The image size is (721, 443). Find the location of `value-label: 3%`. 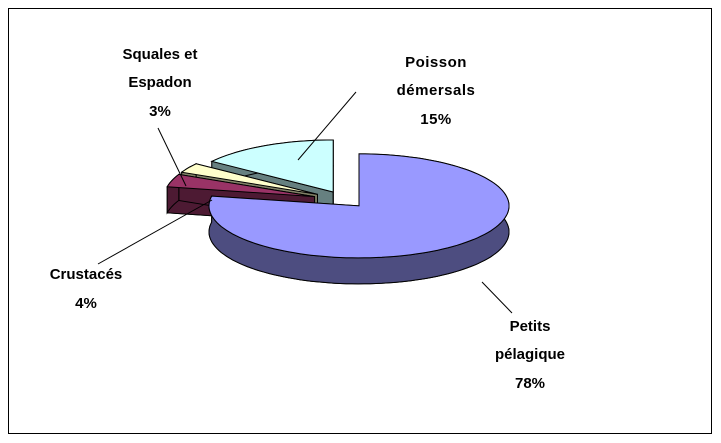

value-label: 3% is located at coordinates (160, 111).